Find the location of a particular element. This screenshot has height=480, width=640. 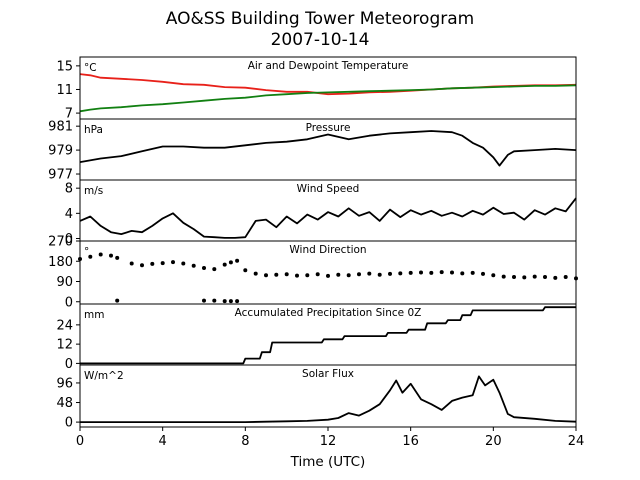

y-tick-label: 977 is located at coordinates (60, 175).